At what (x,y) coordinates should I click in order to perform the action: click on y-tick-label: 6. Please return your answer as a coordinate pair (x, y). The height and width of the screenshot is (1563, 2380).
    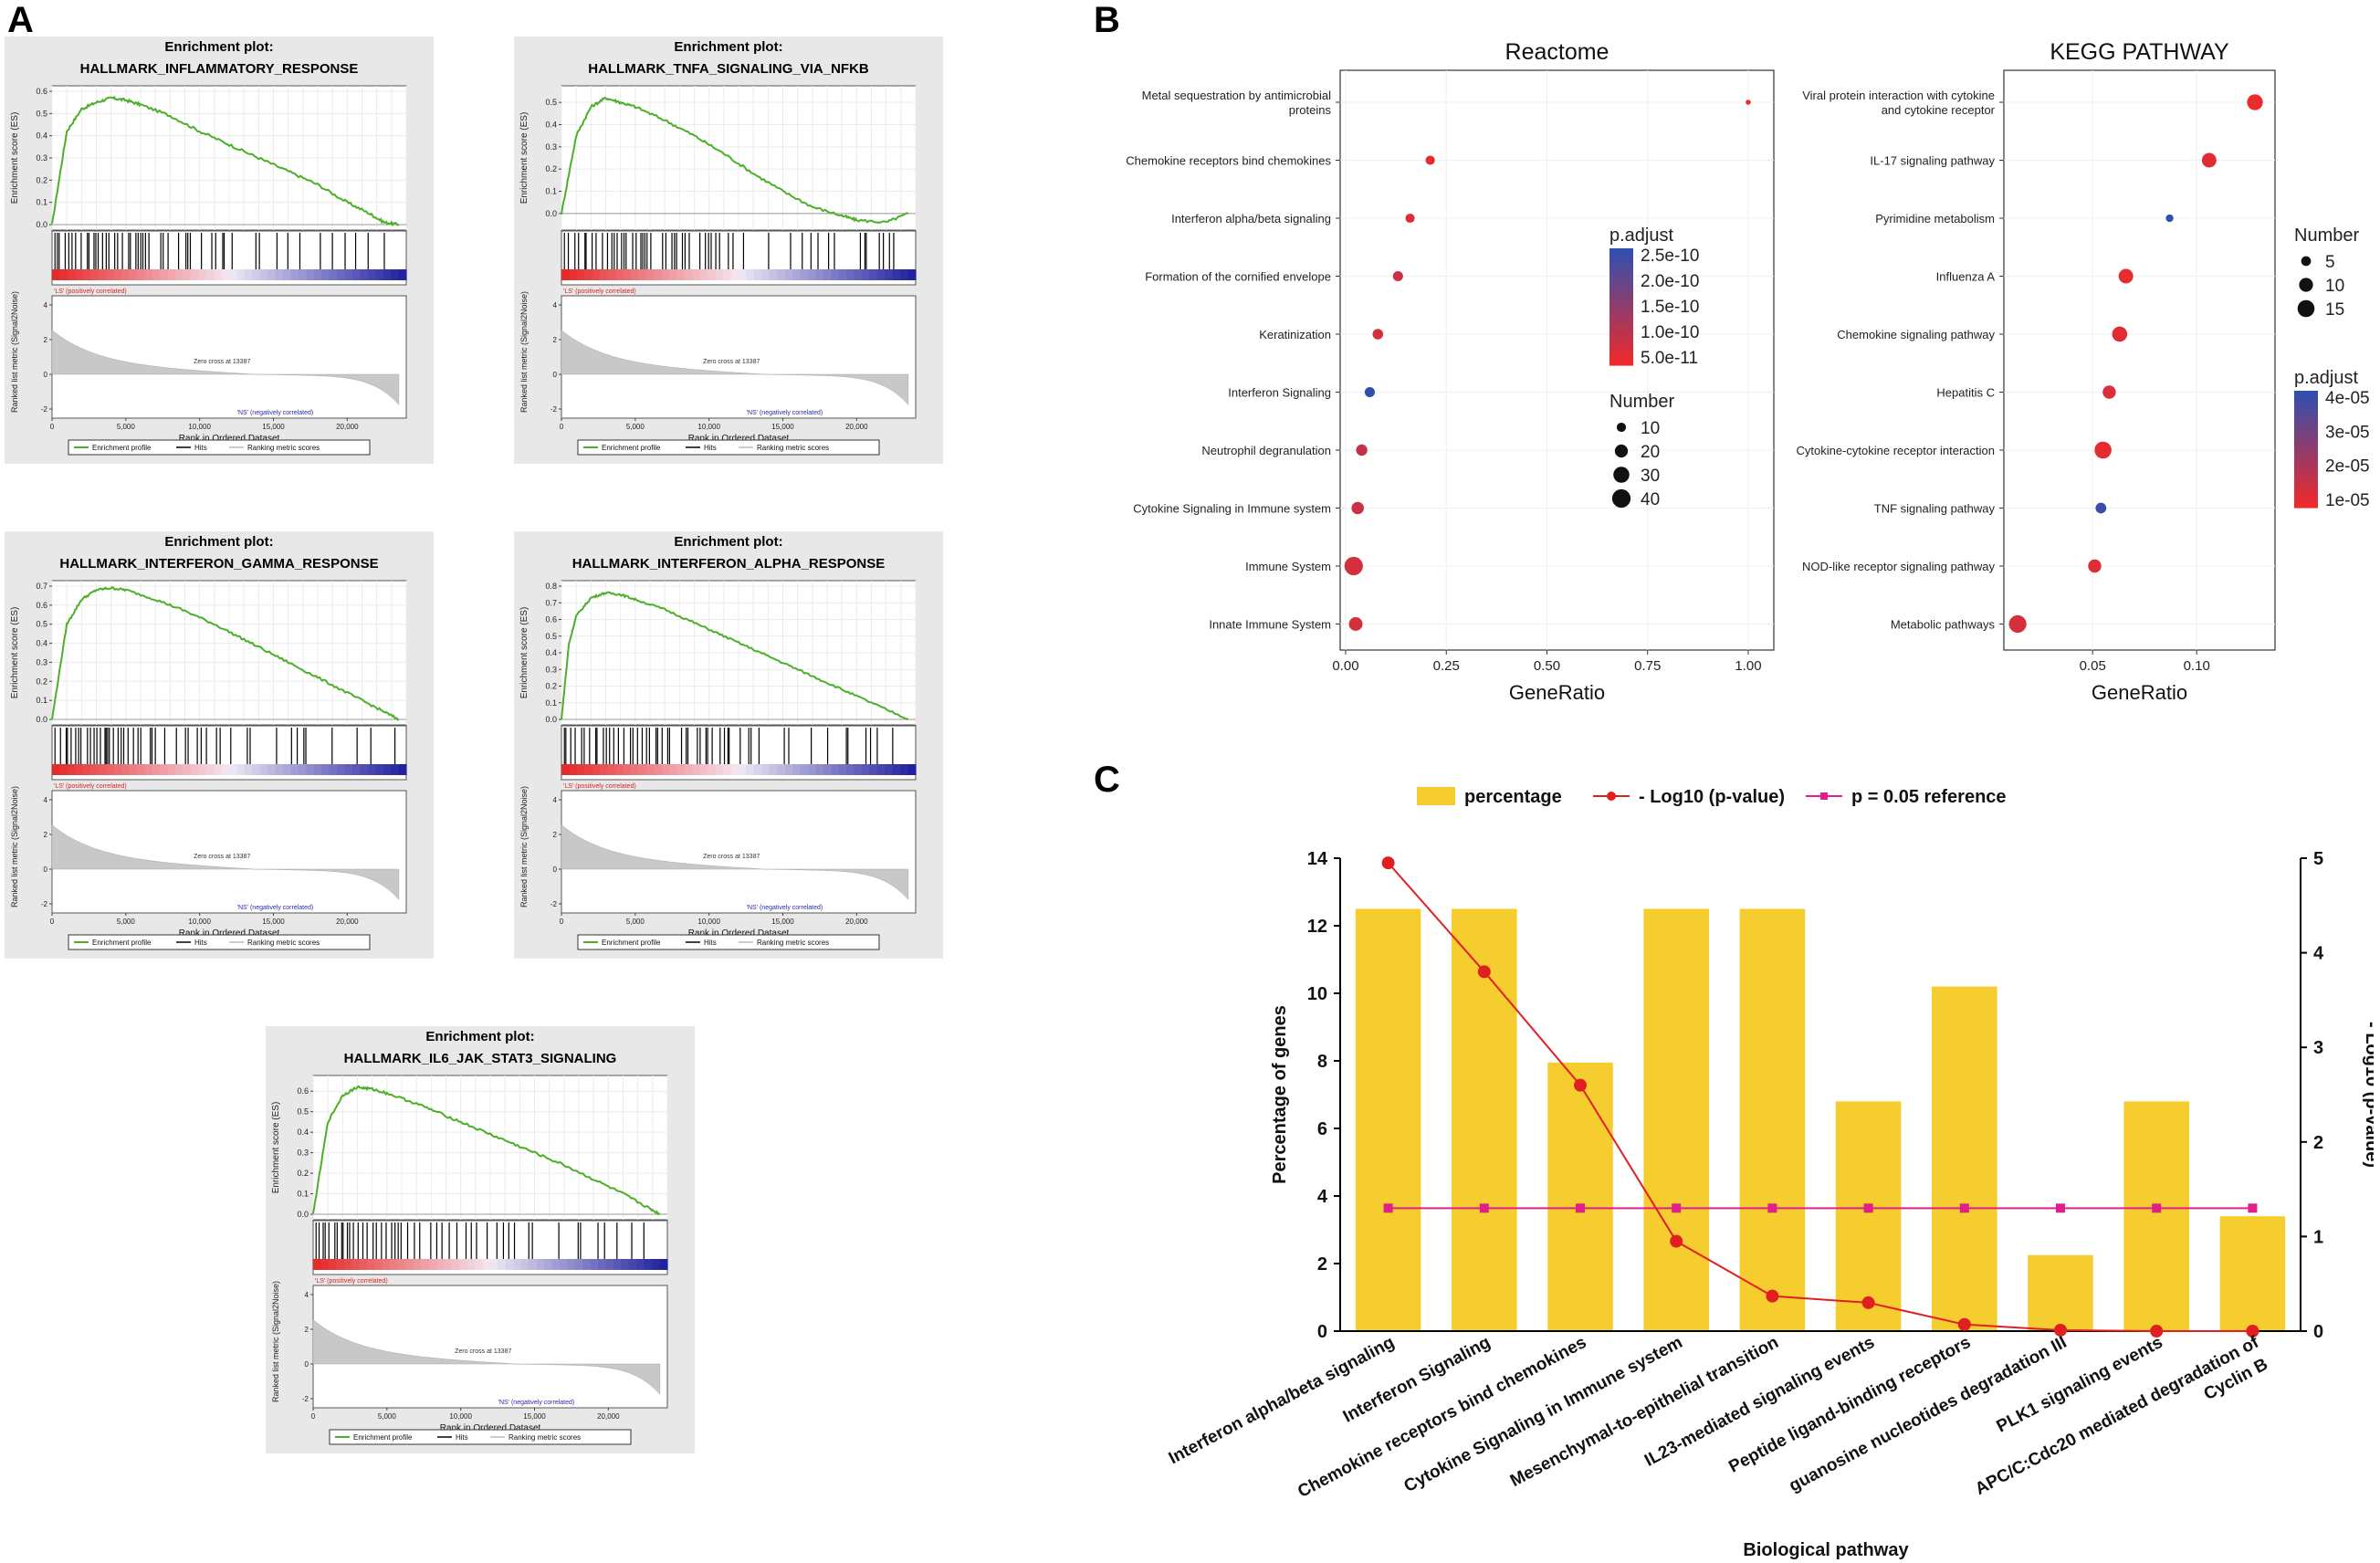
    Looking at the image, I should click on (1322, 1129).